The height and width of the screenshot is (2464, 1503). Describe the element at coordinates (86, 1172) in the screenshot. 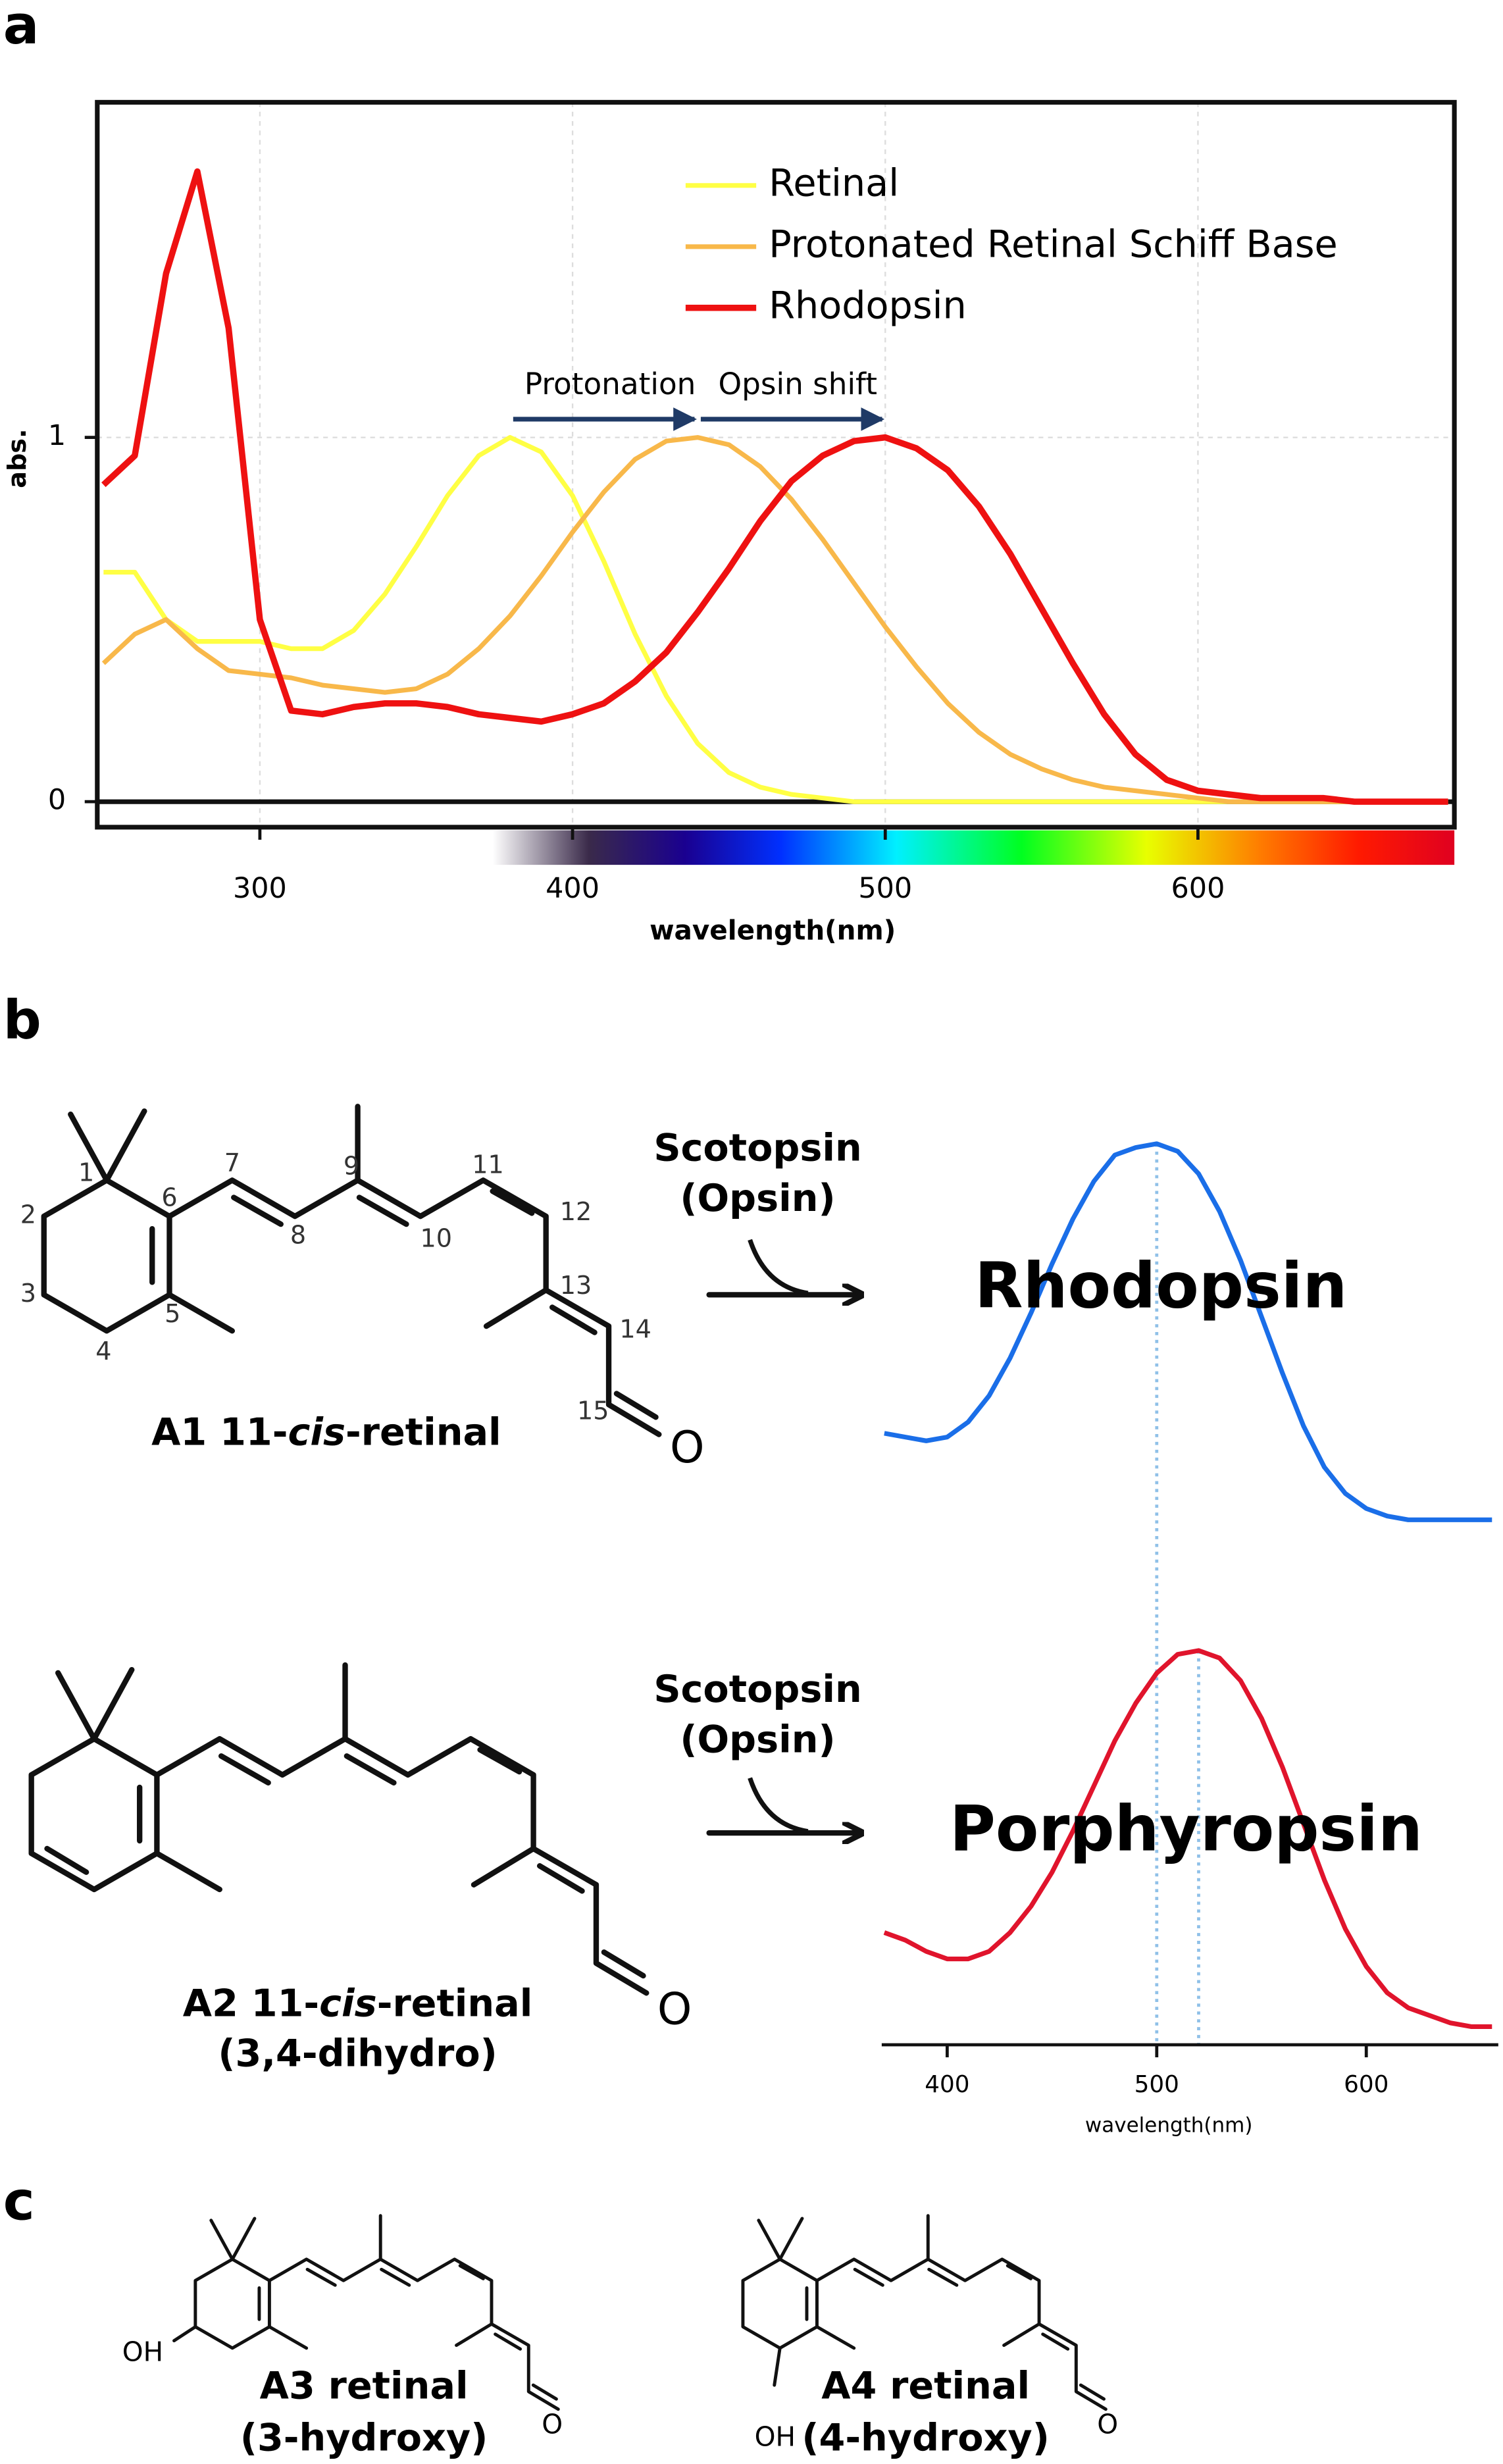

I see `atom-number: 1` at that location.